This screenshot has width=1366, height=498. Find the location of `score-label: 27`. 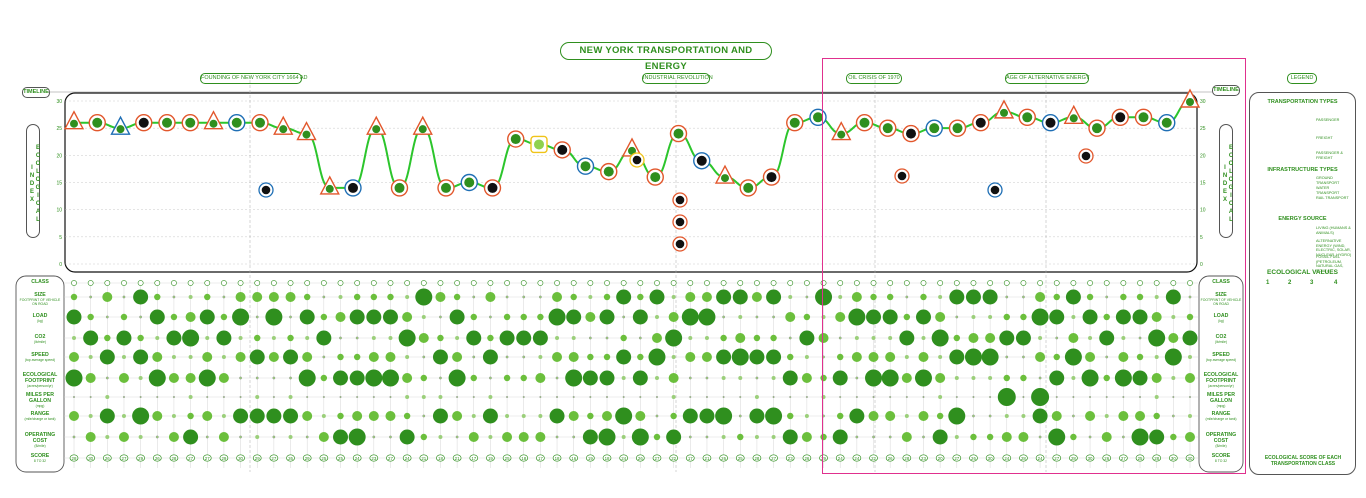

score-label: 27 is located at coordinates (273, 458).